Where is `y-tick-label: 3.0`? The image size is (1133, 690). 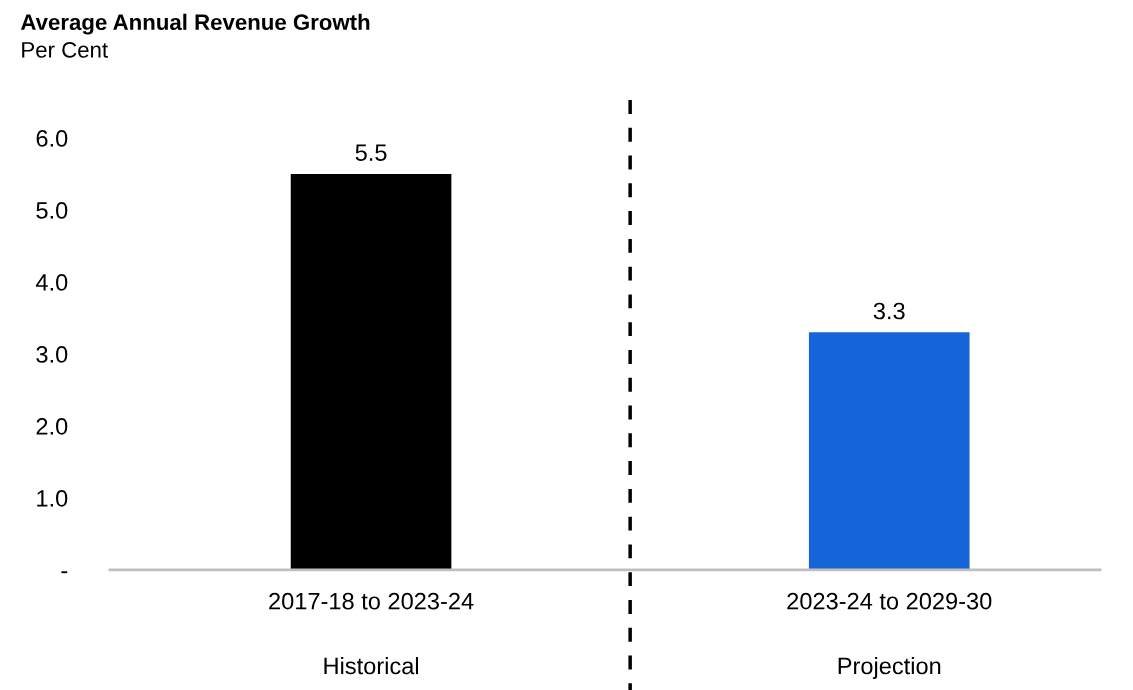
y-tick-label: 3.0 is located at coordinates (52, 354).